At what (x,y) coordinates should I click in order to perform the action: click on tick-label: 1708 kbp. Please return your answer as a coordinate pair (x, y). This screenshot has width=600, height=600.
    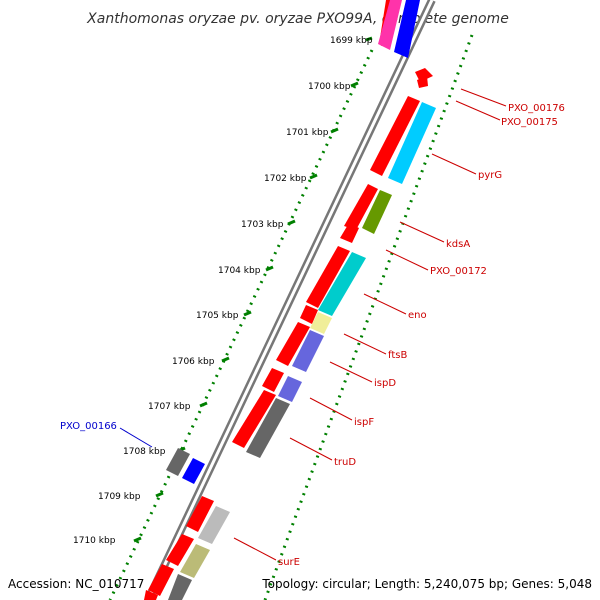
    Looking at the image, I should click on (144, 452).